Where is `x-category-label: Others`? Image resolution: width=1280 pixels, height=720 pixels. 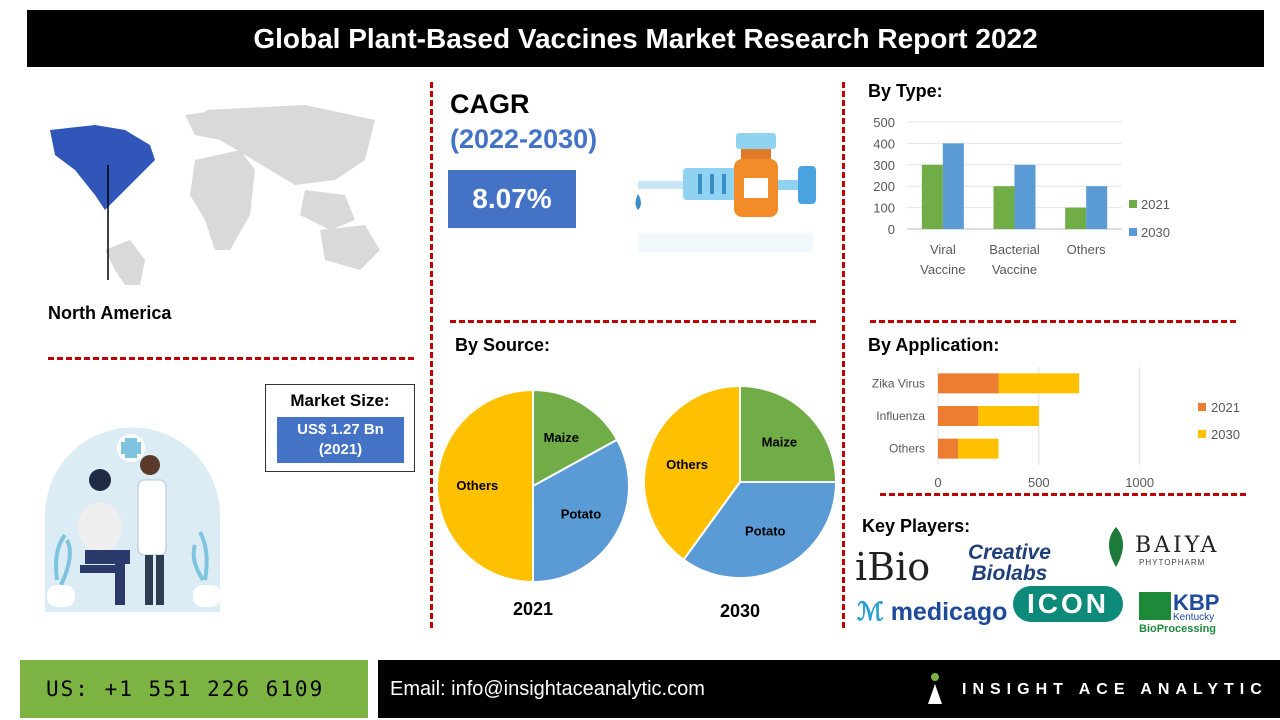 x-category-label: Others is located at coordinates (1087, 249).